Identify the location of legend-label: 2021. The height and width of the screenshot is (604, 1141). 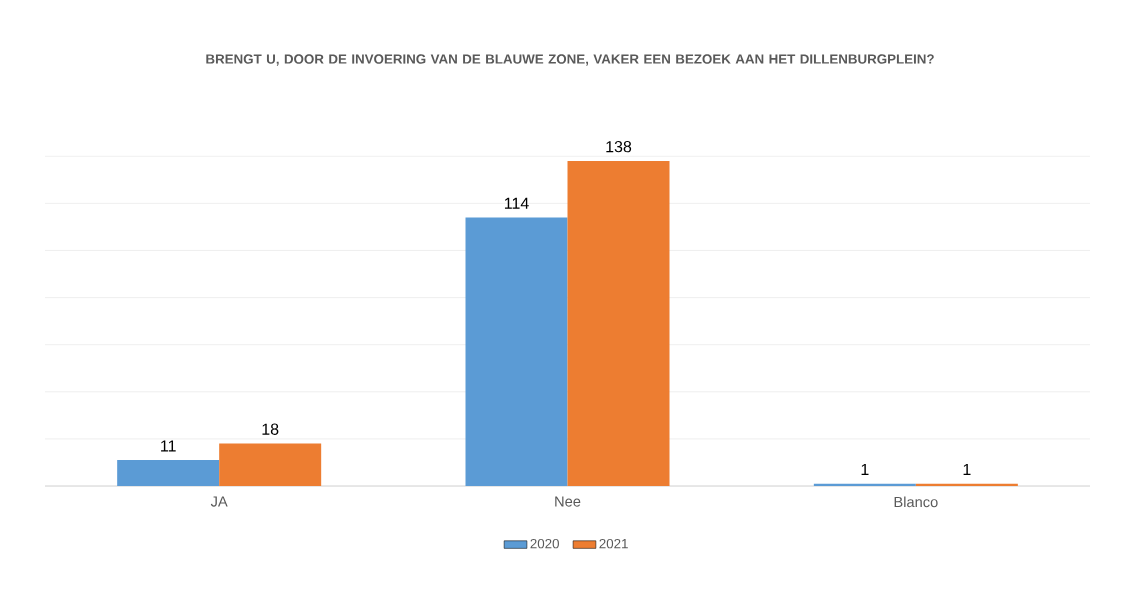
(613, 543).